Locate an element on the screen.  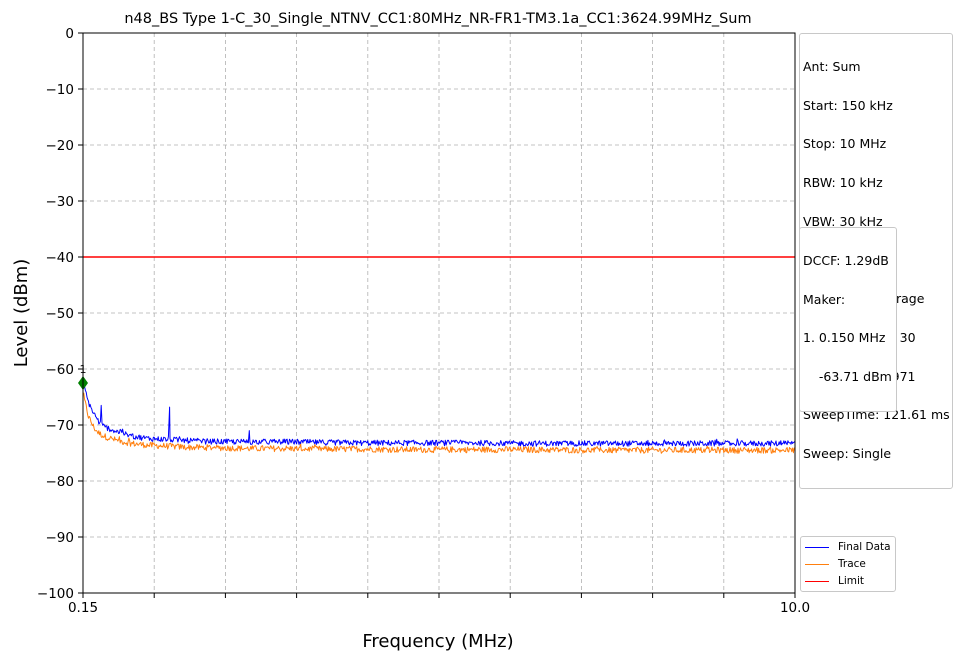
legend-item-trace: Trace is located at coordinates (835, 564).